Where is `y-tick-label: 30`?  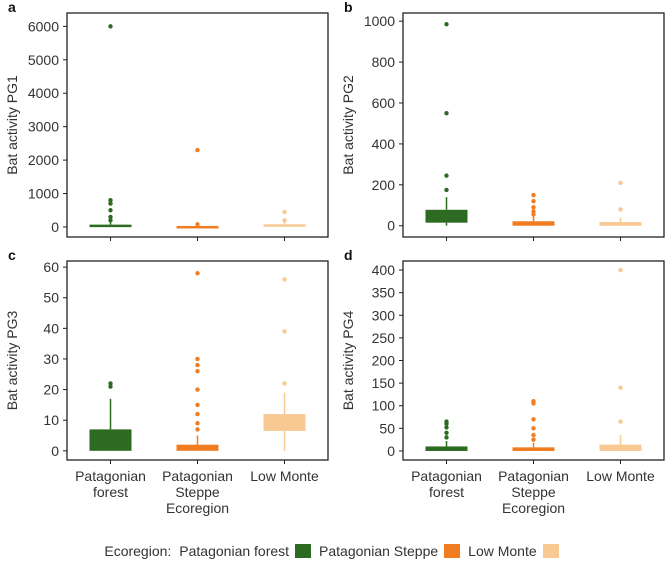
y-tick-label: 30 is located at coordinates (51, 359).